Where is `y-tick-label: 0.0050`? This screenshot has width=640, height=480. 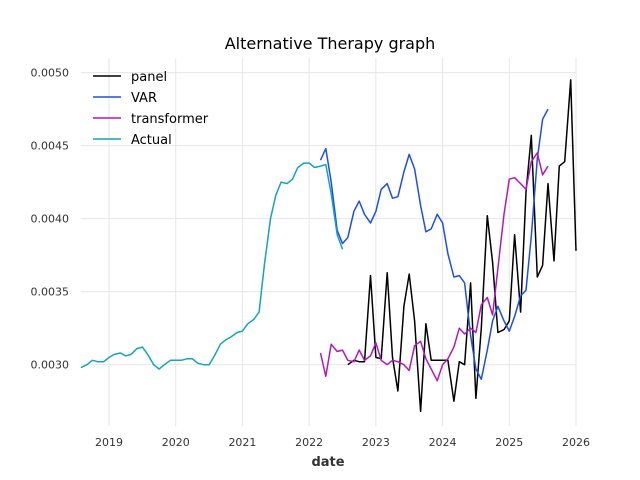 y-tick-label: 0.0050 is located at coordinates (50, 73).